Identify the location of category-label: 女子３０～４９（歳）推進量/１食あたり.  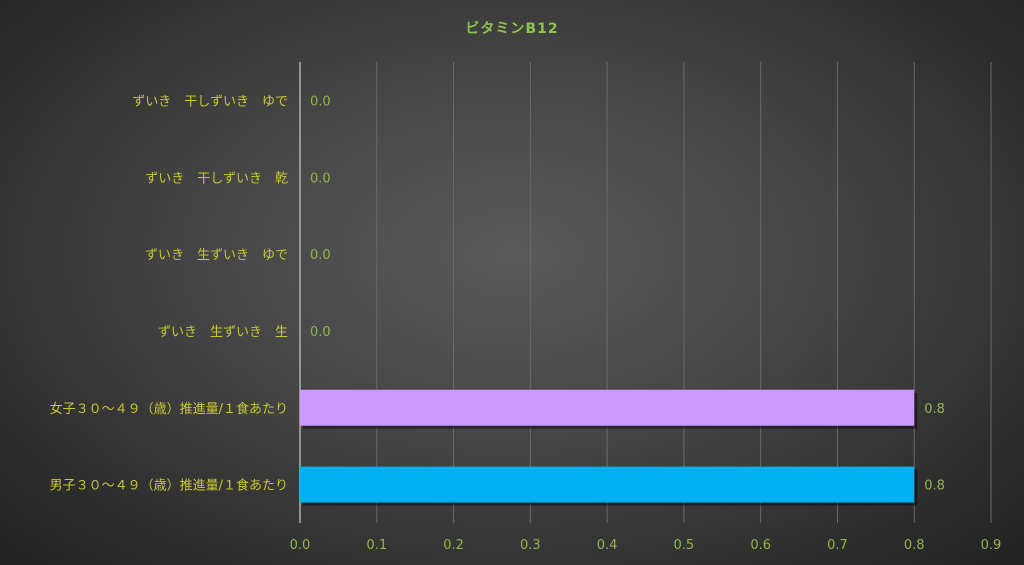
(169, 409).